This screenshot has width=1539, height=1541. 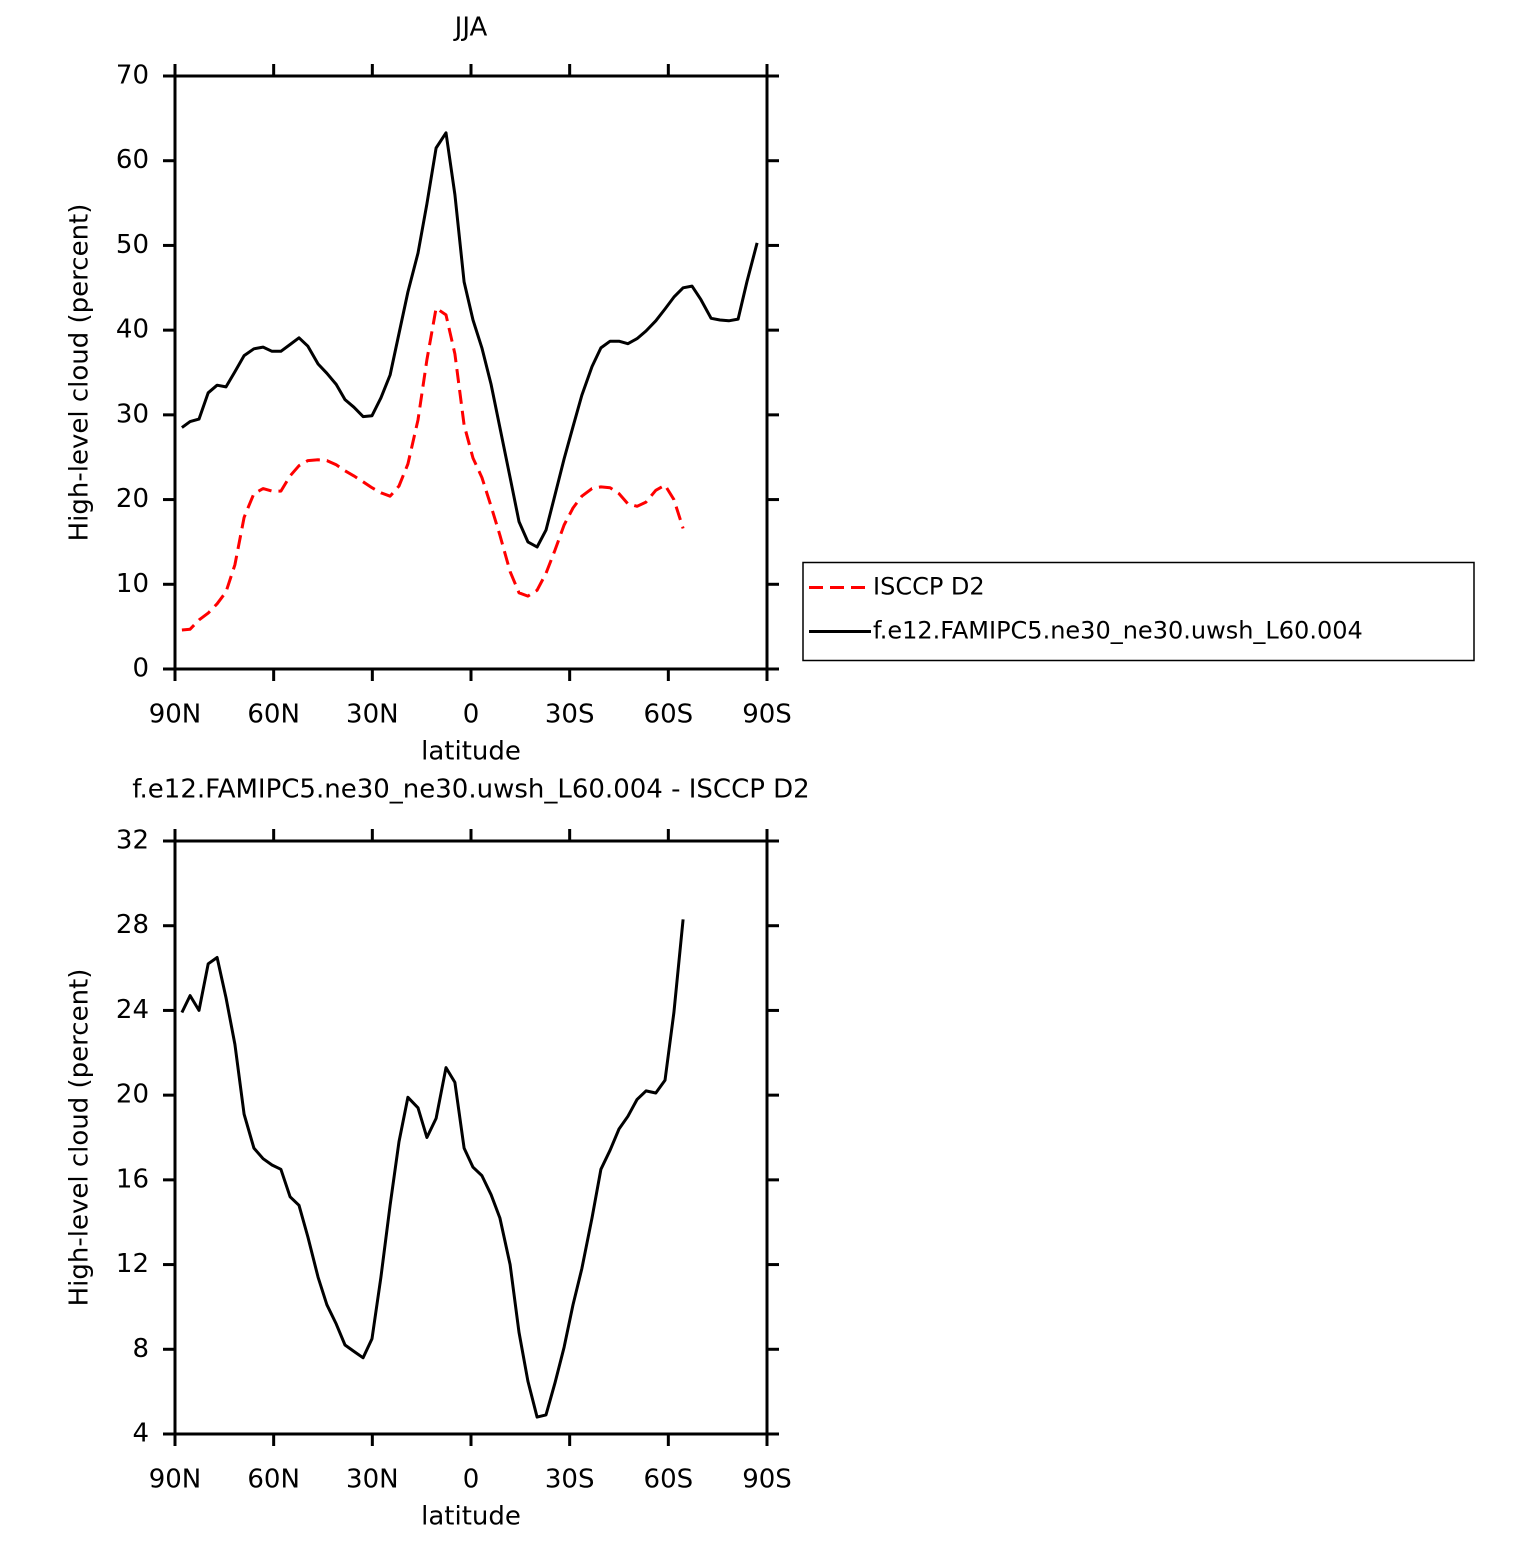 What do you see at coordinates (470, 28) in the screenshot?
I see `chart-title: JJA` at bounding box center [470, 28].